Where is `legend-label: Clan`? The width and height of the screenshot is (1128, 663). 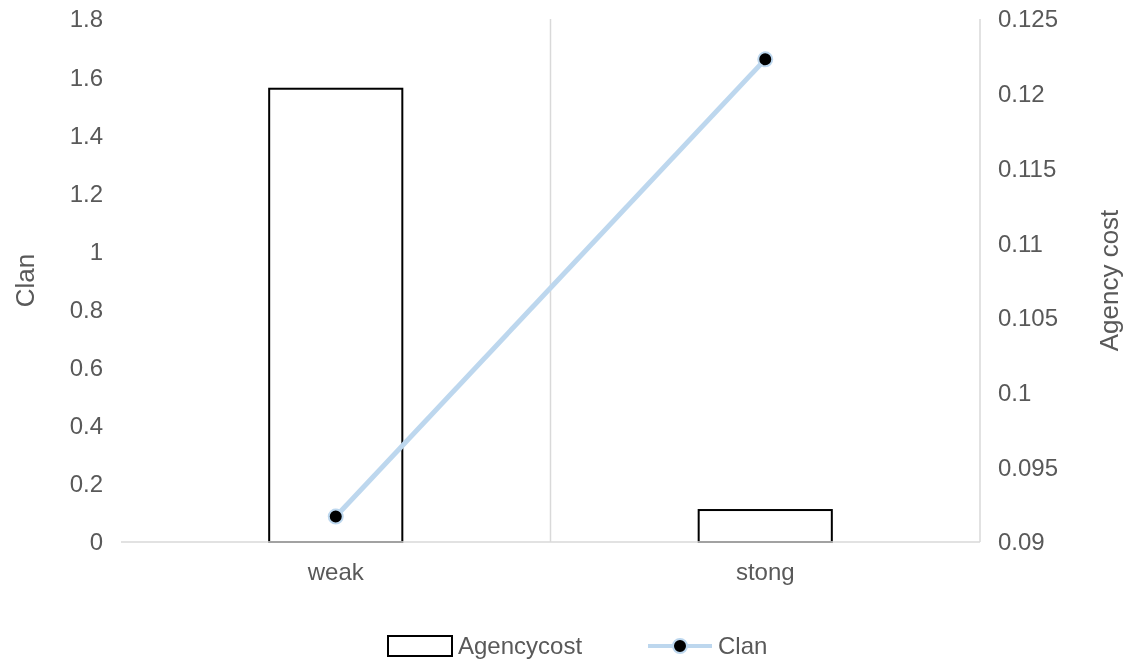
legend-label: Clan is located at coordinates (743, 646).